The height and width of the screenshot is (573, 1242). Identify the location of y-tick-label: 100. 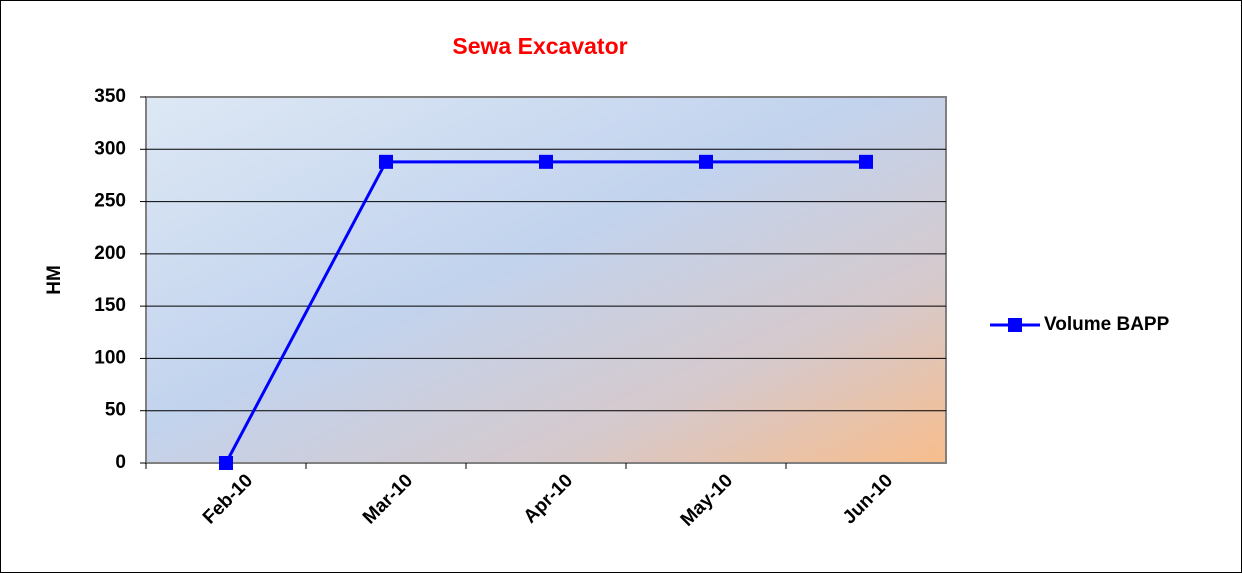
(110, 357).